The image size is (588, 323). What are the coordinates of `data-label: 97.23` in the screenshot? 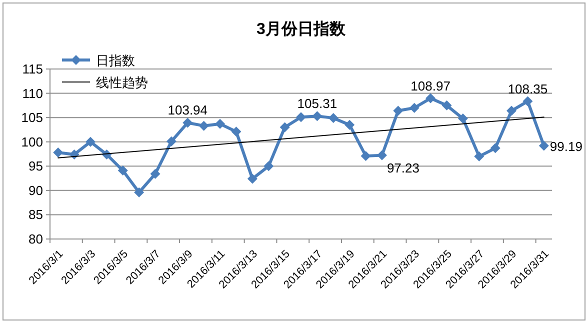 It's located at (403, 168).